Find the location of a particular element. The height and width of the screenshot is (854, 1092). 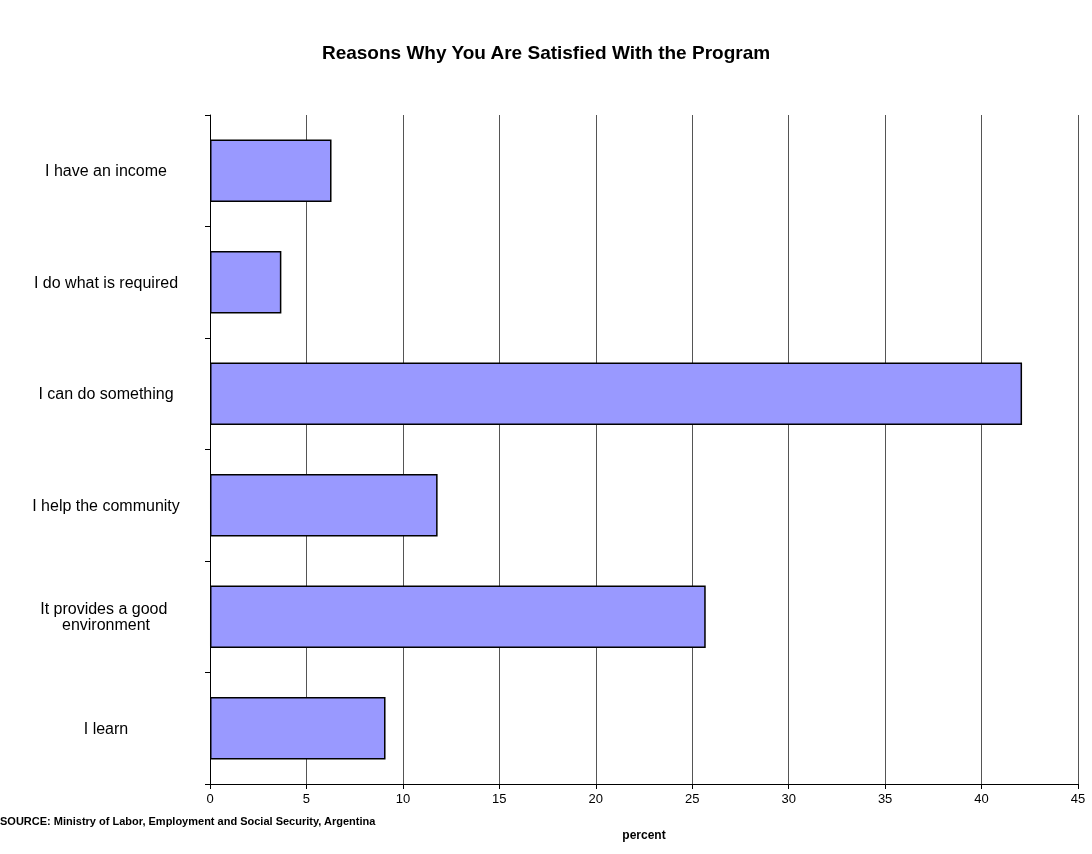

y-tick-label: I do what is required is located at coordinates (106, 282).